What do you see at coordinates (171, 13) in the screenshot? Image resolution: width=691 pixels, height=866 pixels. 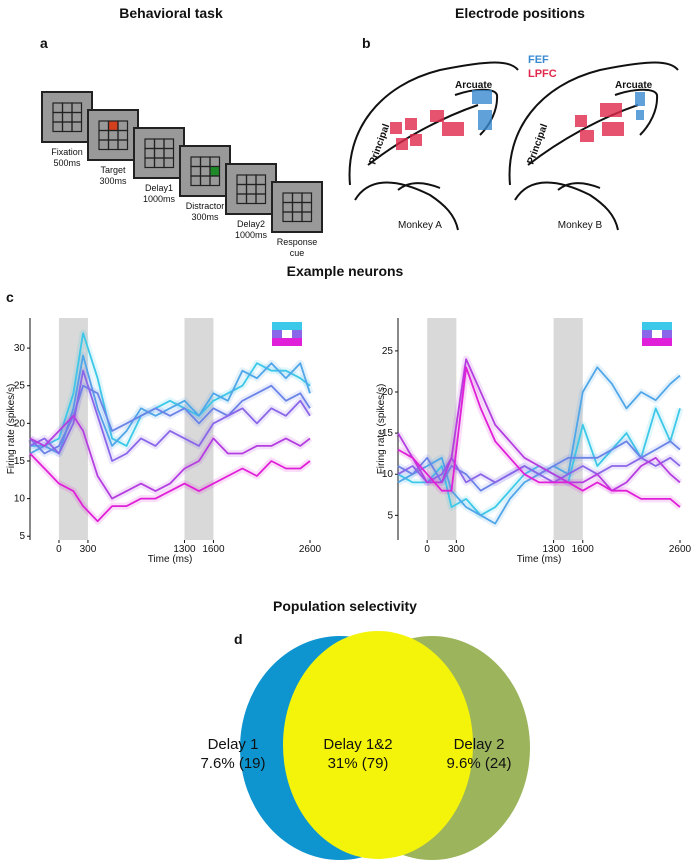 I see `panel-title: Behavioral task` at bounding box center [171, 13].